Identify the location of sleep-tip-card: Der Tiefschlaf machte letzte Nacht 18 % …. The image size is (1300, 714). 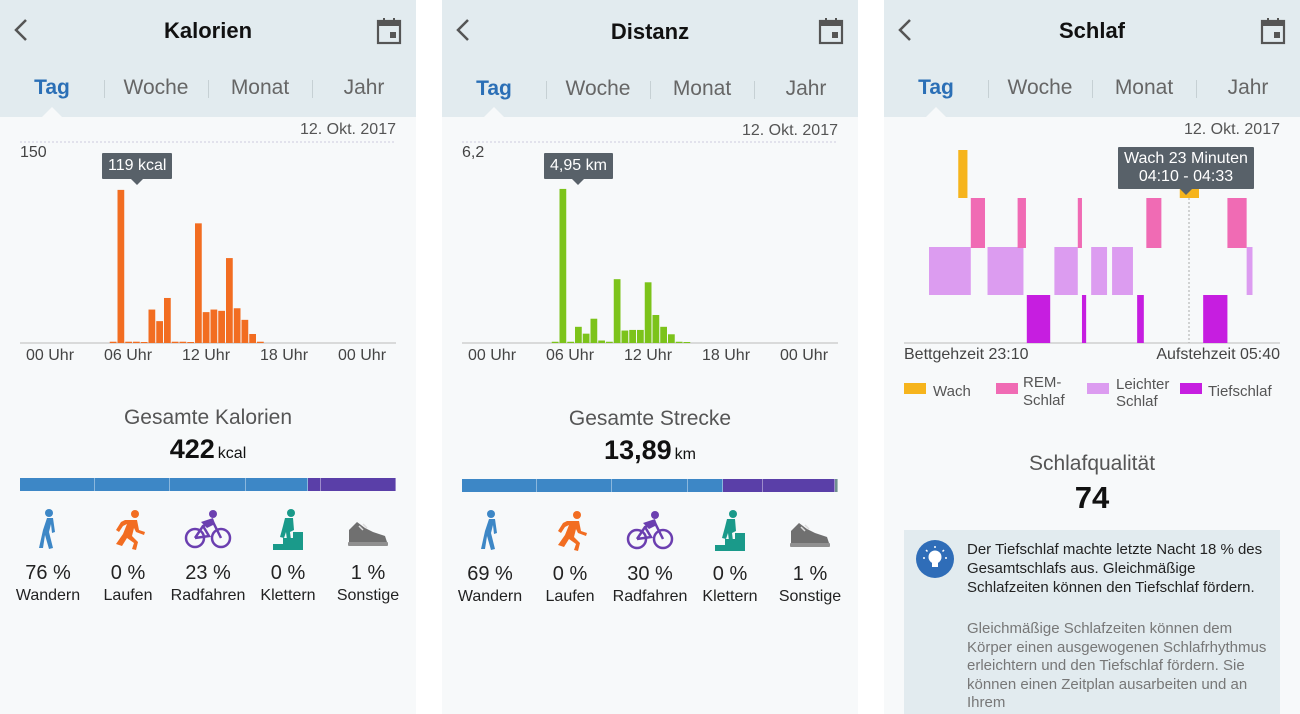
(1092, 622).